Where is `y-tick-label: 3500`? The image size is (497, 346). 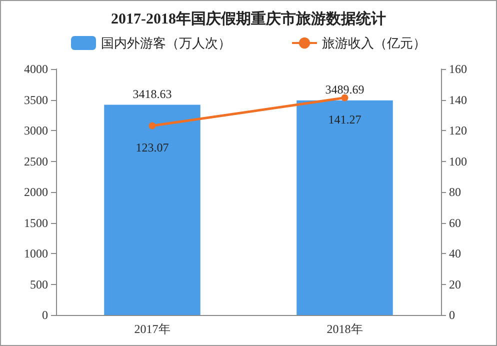 y-tick-label: 3500 is located at coordinates (36, 99).